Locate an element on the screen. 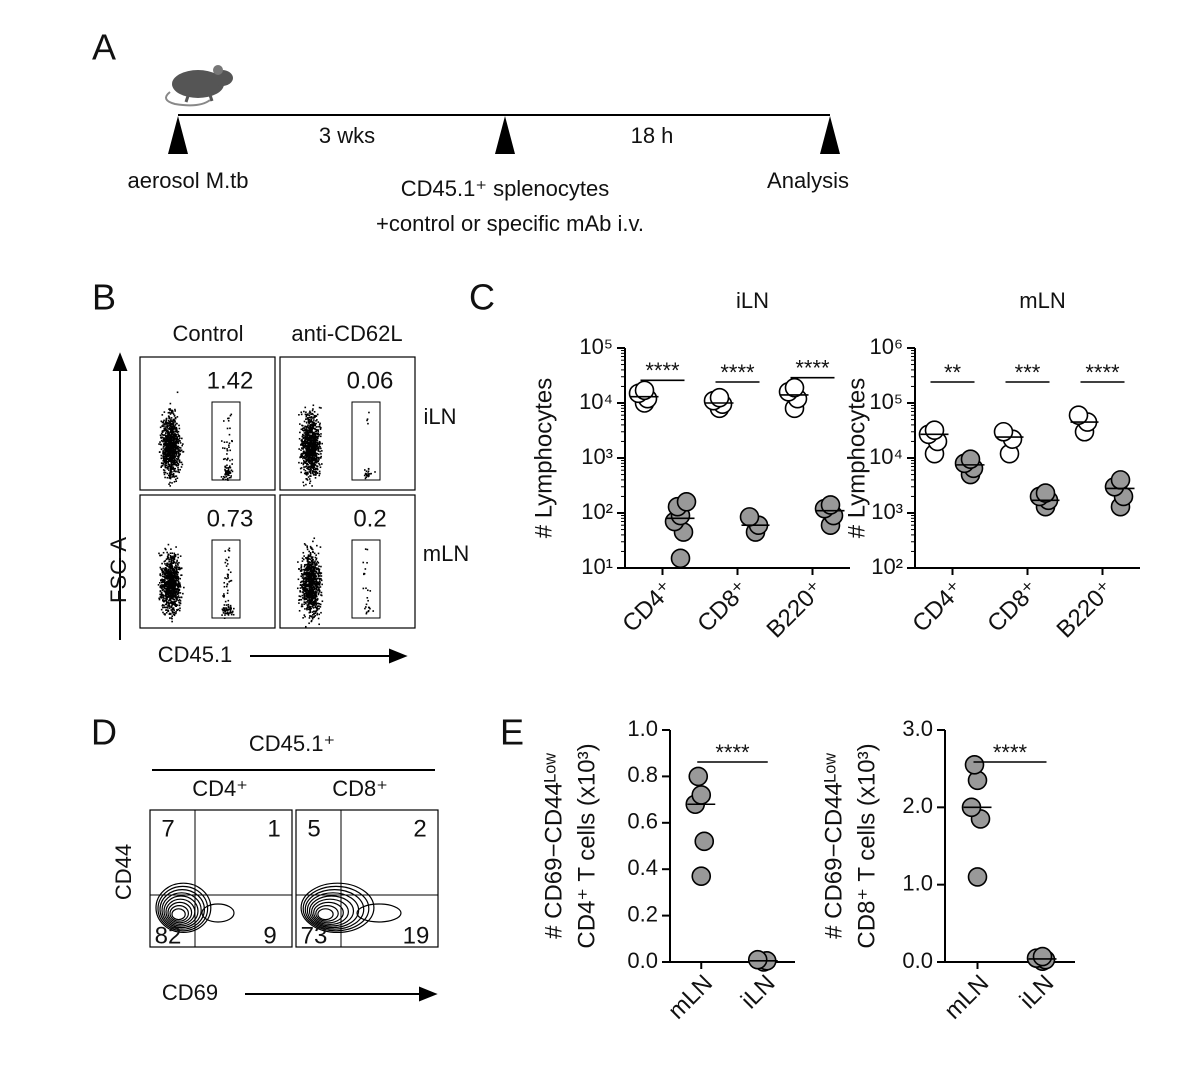 Image resolution: width=1200 pixels, height=1088 pixels. contour is located at coordinates (181, 911).